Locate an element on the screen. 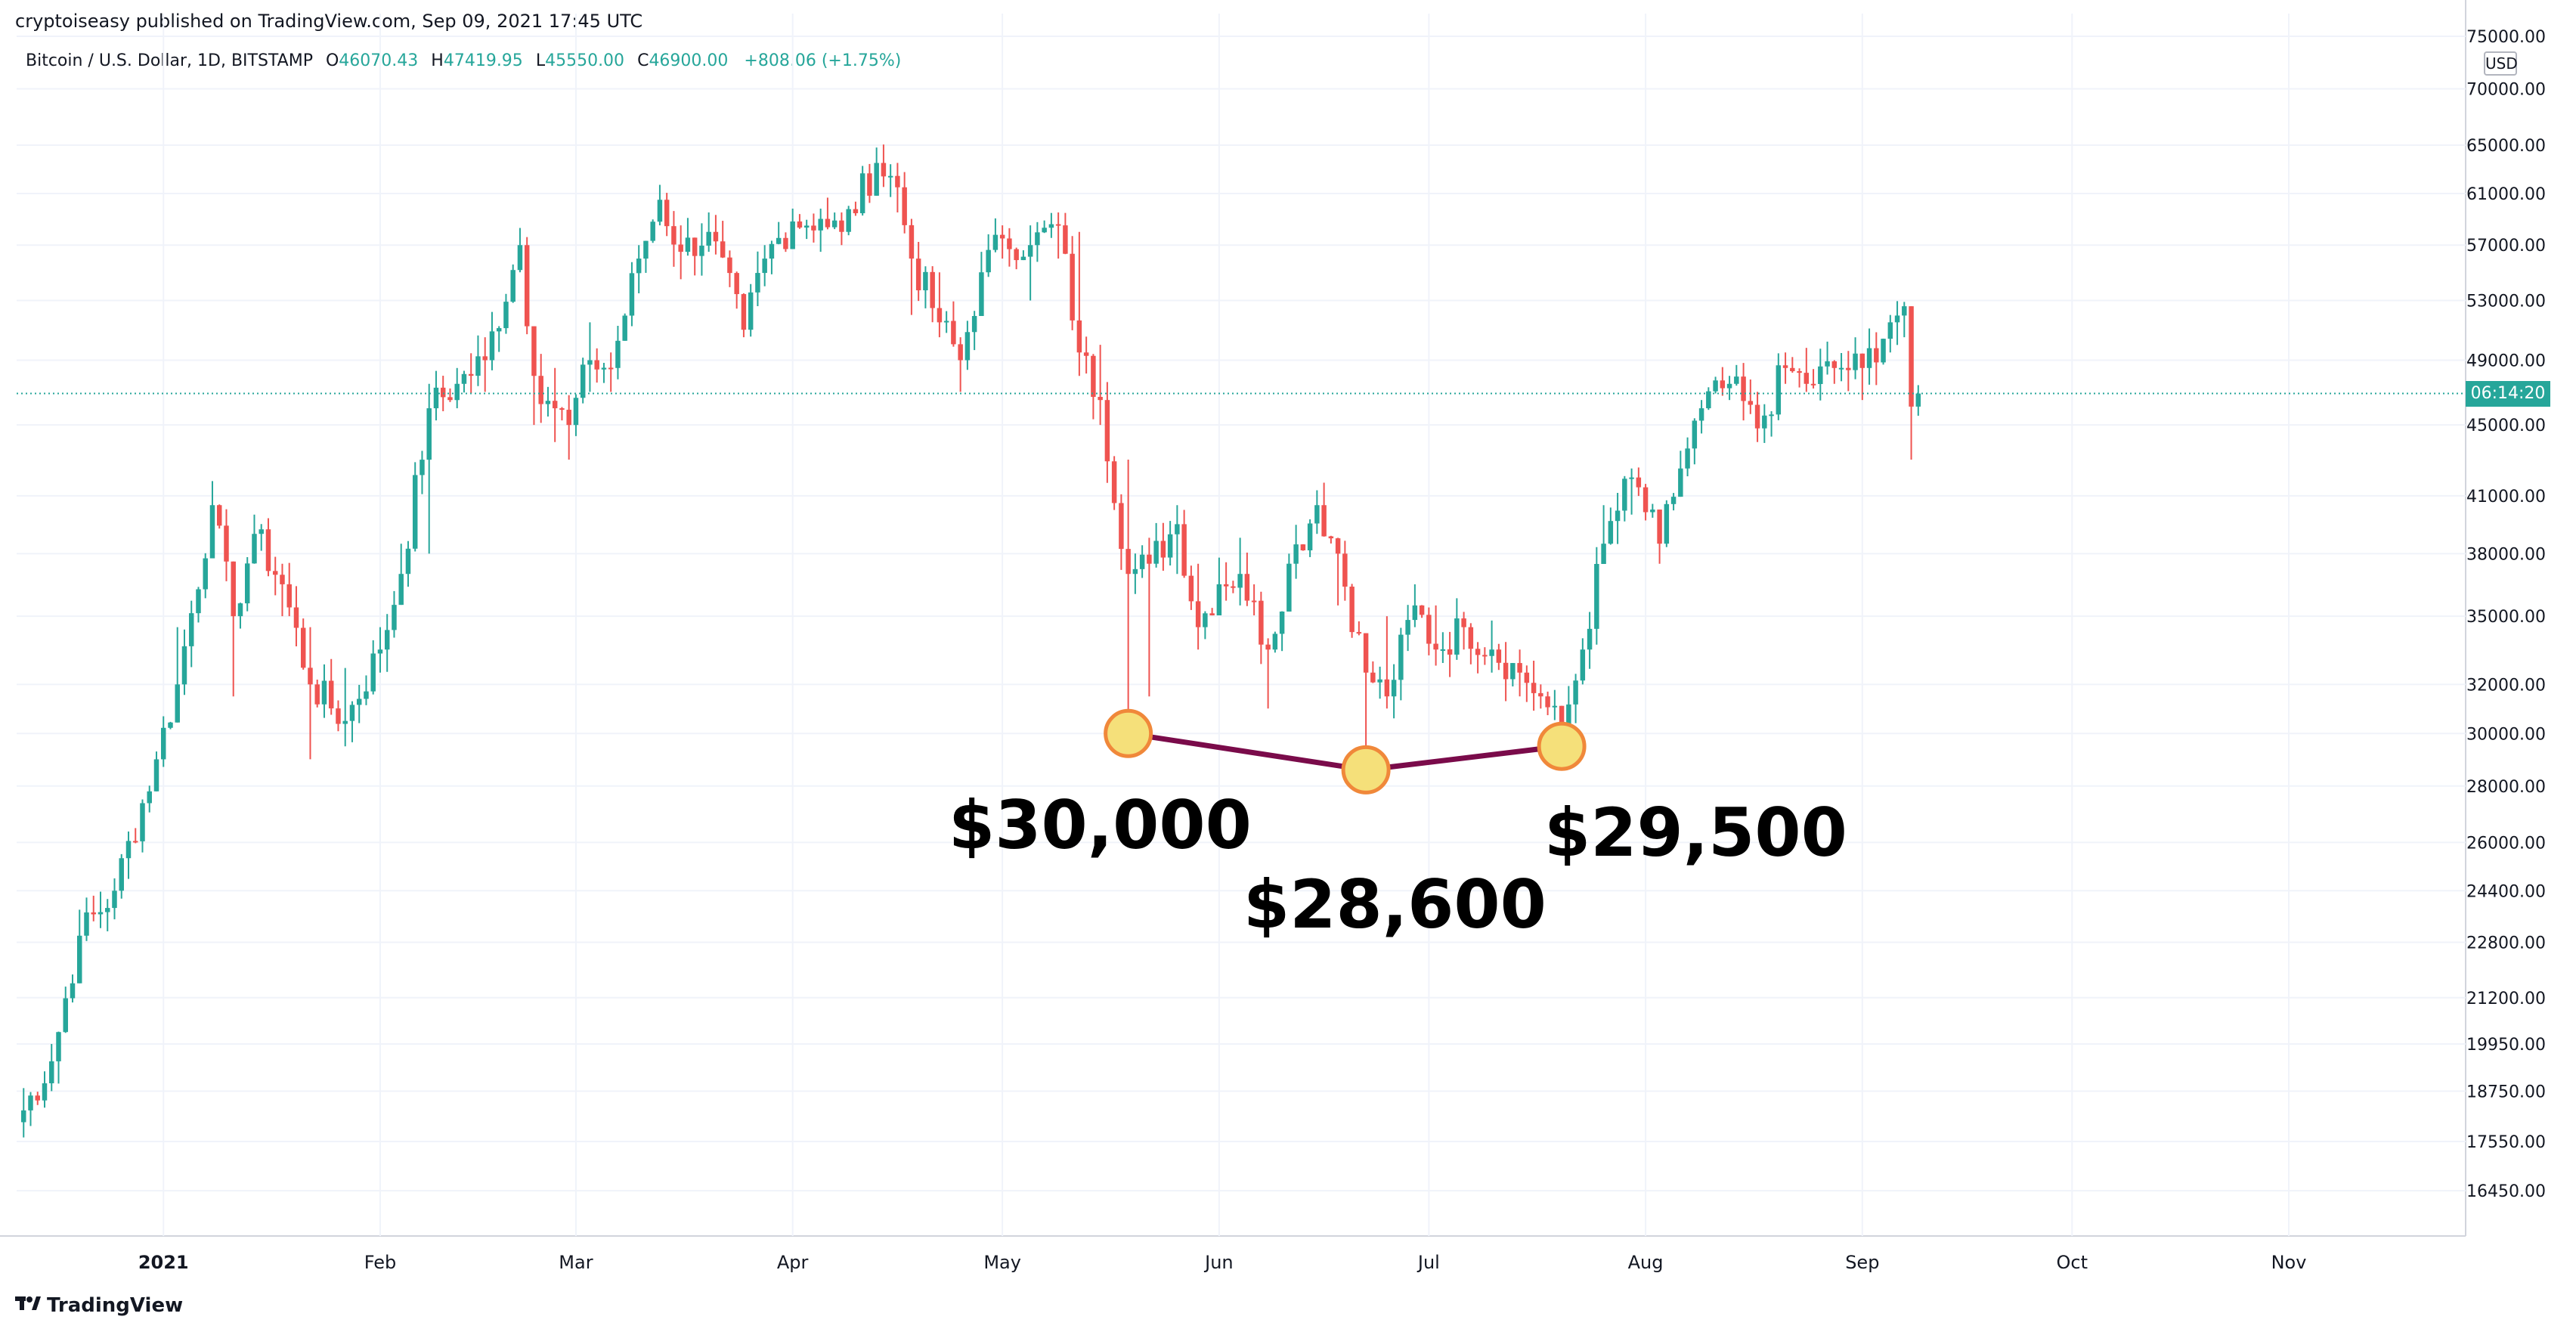 This screenshot has width=2576, height=1332. y-tick-label: 17550.00 is located at coordinates (2506, 1142).